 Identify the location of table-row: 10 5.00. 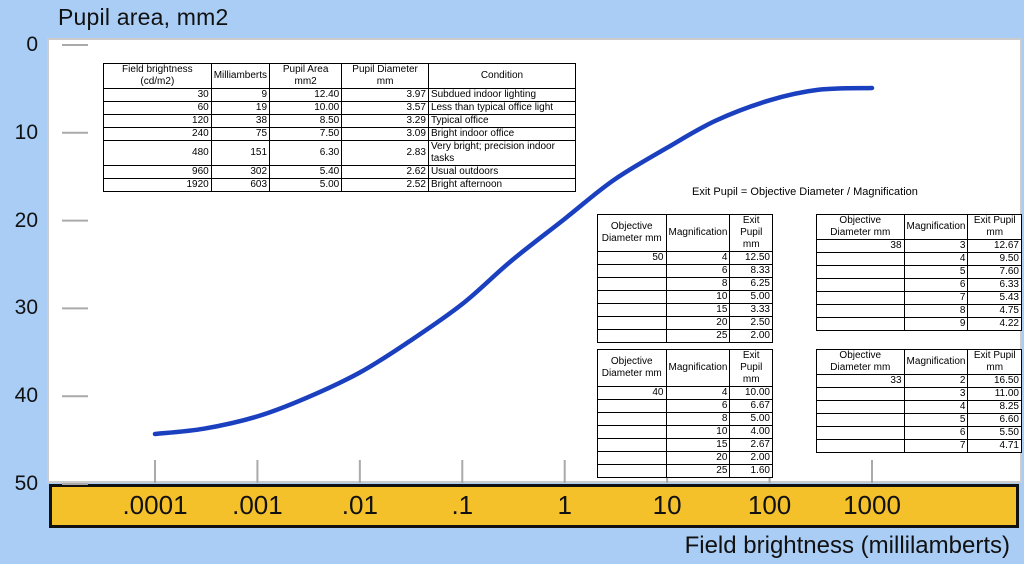
(685, 297).